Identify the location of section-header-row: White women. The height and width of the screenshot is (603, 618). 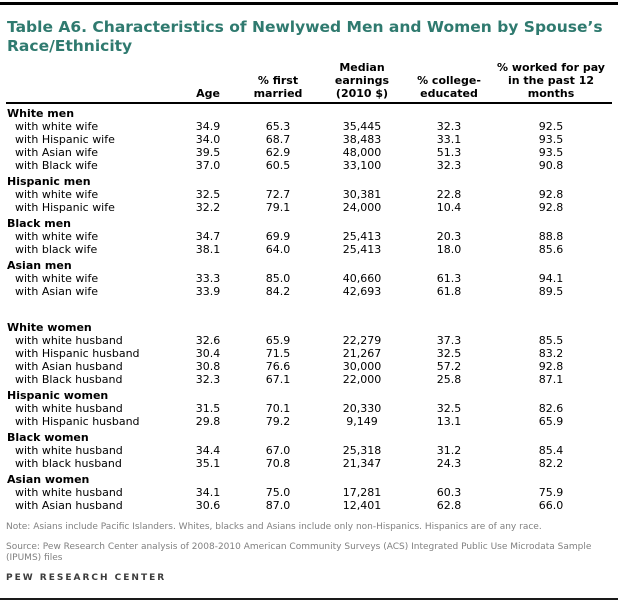
(309, 326).